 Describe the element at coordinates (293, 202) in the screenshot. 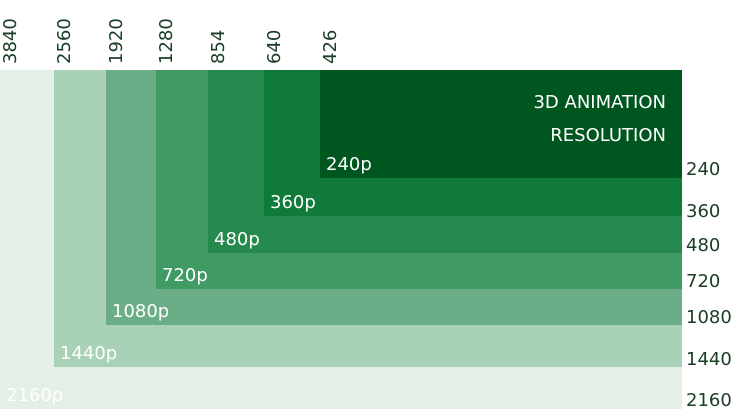

I see `resolution-name: 360p` at that location.